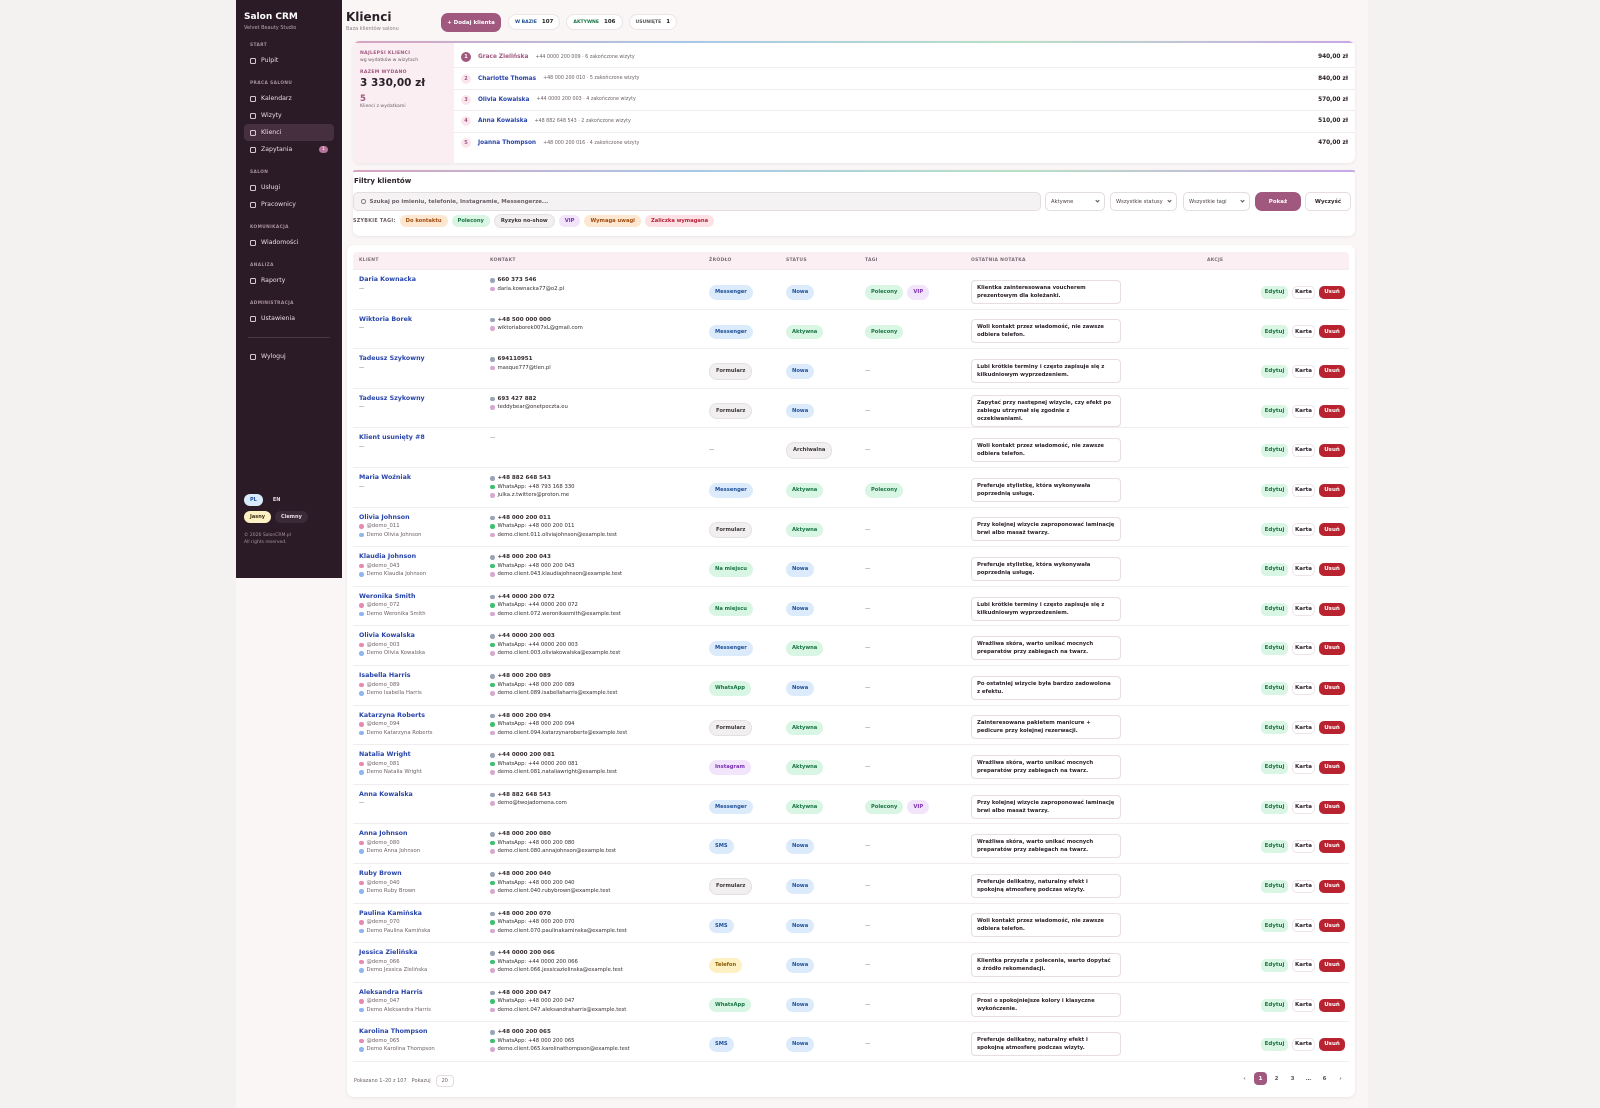  I want to click on filter-select: Aktywne, so click(1075, 201).